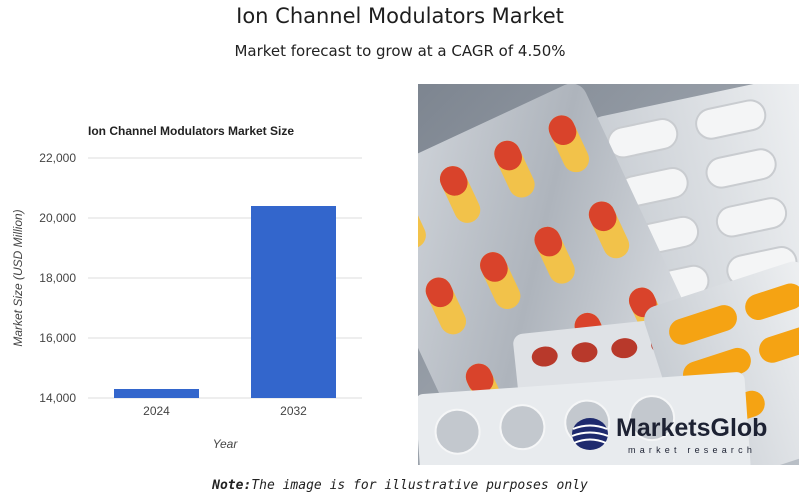 The height and width of the screenshot is (501, 800). What do you see at coordinates (293, 411) in the screenshot?
I see `x-tick-label: 2032` at bounding box center [293, 411].